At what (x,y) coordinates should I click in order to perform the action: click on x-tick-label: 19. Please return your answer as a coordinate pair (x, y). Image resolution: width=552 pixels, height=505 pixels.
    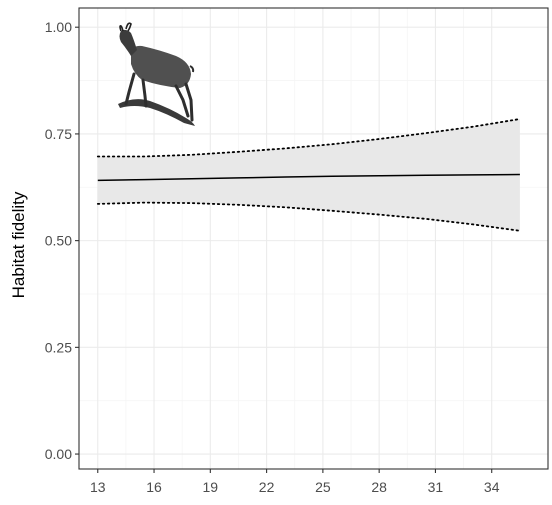
    Looking at the image, I should click on (211, 487).